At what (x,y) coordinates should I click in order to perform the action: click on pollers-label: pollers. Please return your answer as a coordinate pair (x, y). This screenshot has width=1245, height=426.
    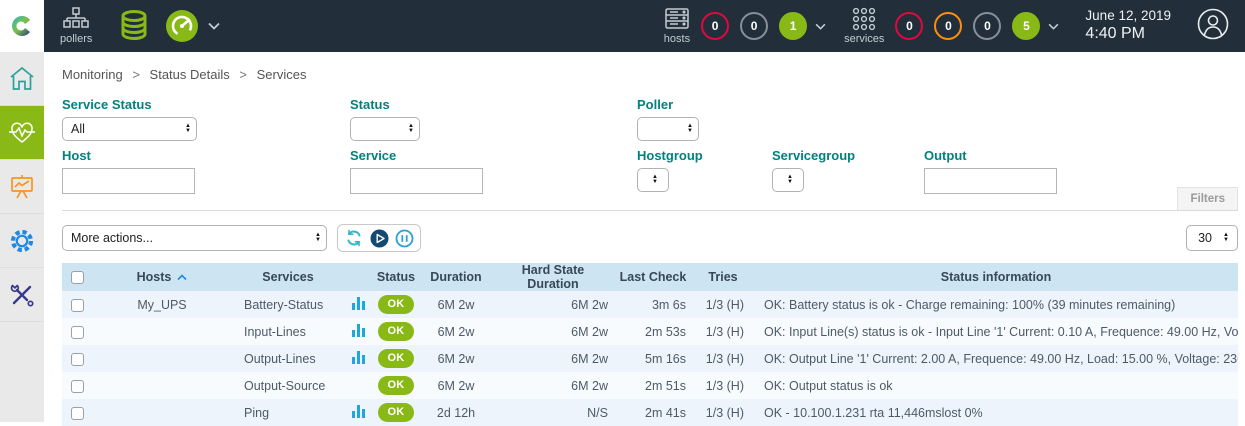
    Looking at the image, I should click on (76, 39).